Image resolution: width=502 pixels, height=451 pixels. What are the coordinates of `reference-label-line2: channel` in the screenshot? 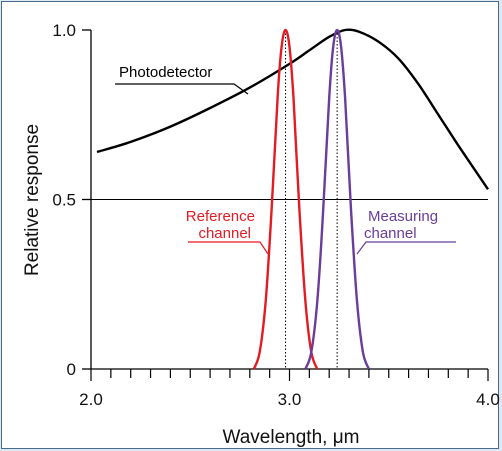 It's located at (224, 233).